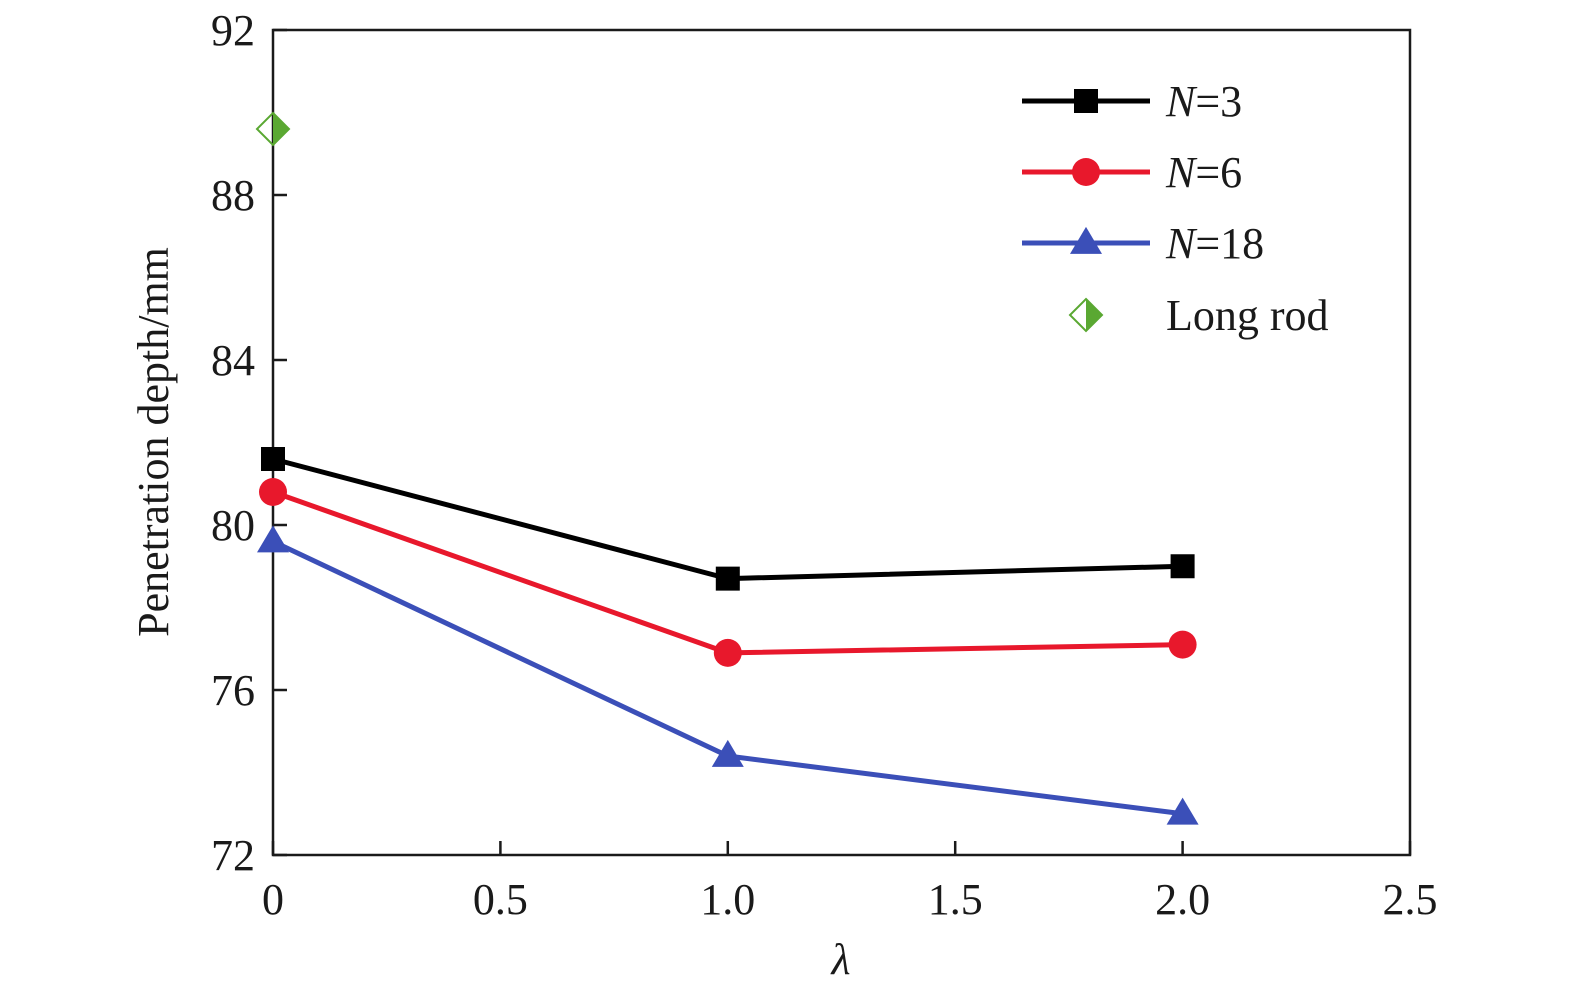 This screenshot has width=1575, height=994. I want to click on y-axis-ticks: 72 76 80 84 88 92, so click(249, 443).